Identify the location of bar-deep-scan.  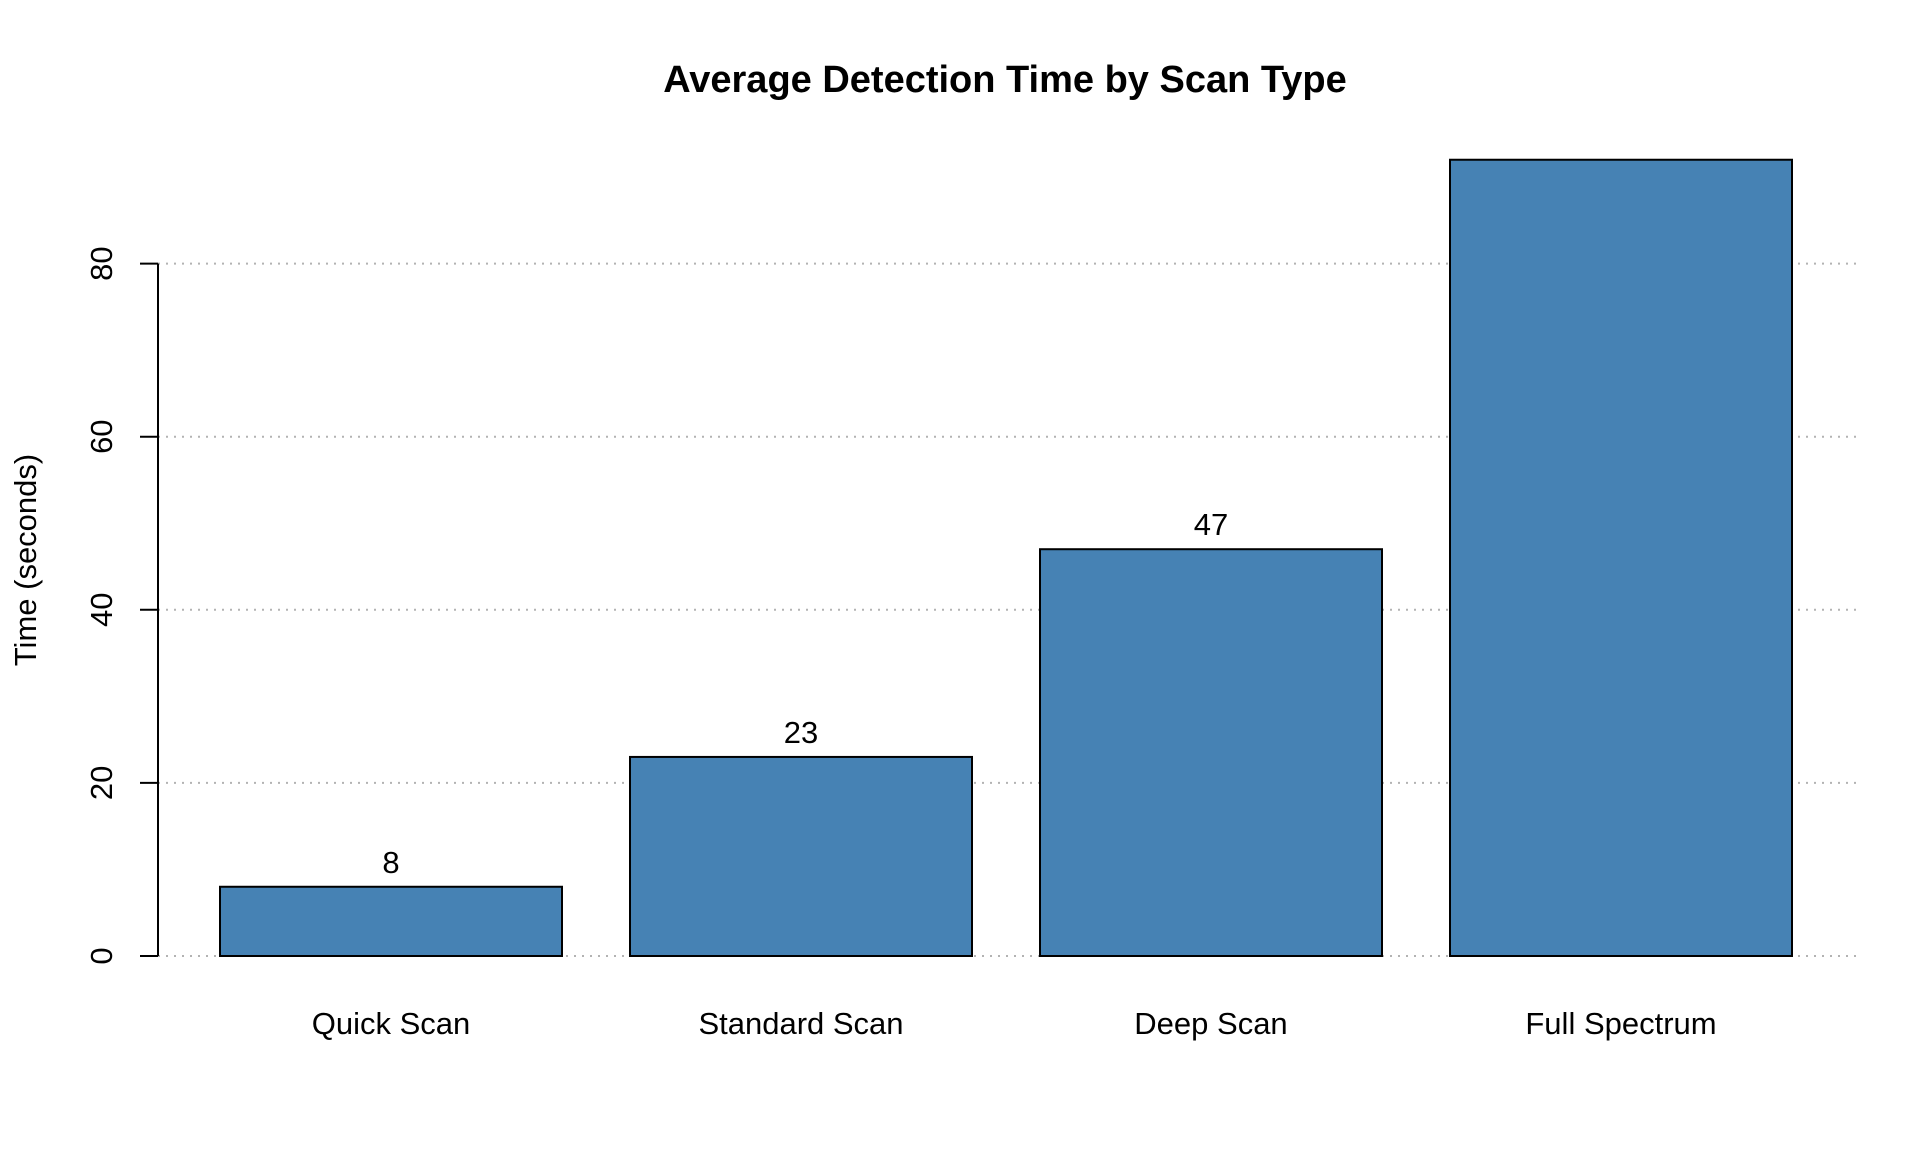
(1211, 753).